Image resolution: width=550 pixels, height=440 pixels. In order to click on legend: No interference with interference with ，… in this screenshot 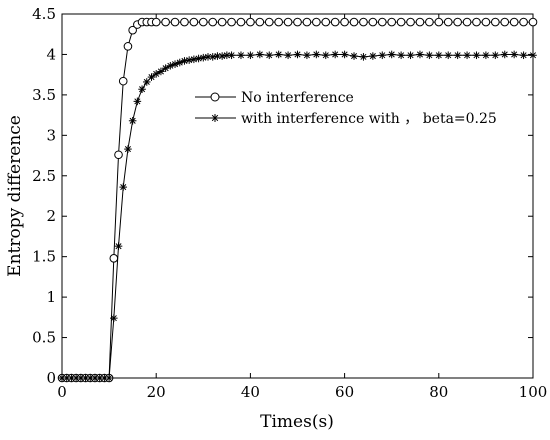, I will do `click(346, 108)`.